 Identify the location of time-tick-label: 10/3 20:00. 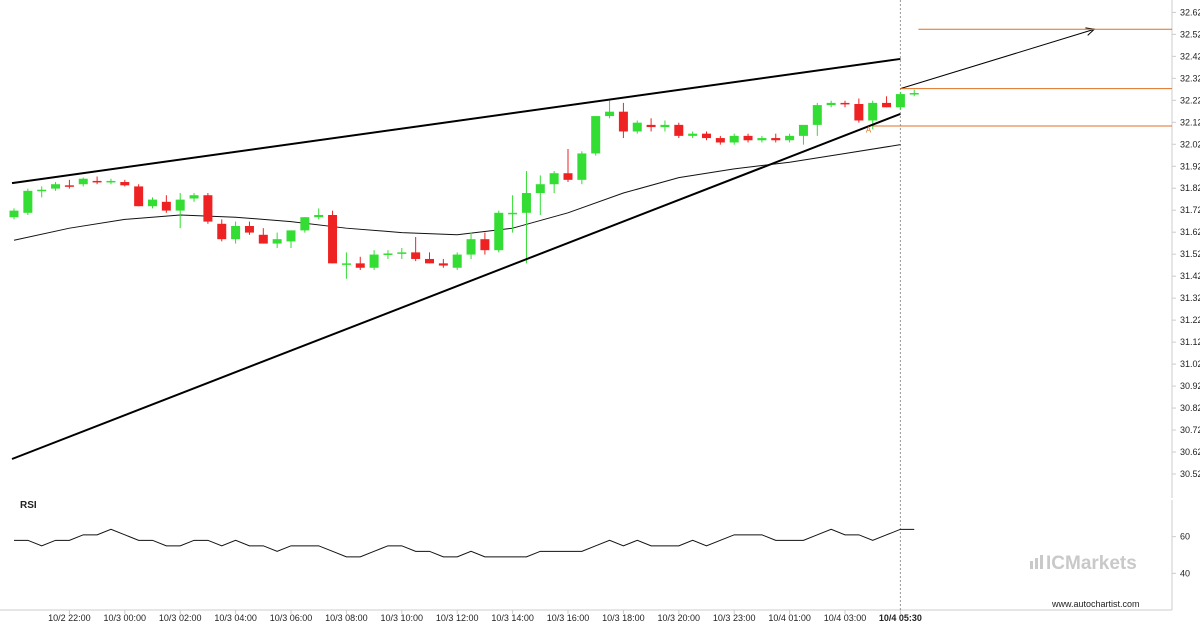
(679, 618).